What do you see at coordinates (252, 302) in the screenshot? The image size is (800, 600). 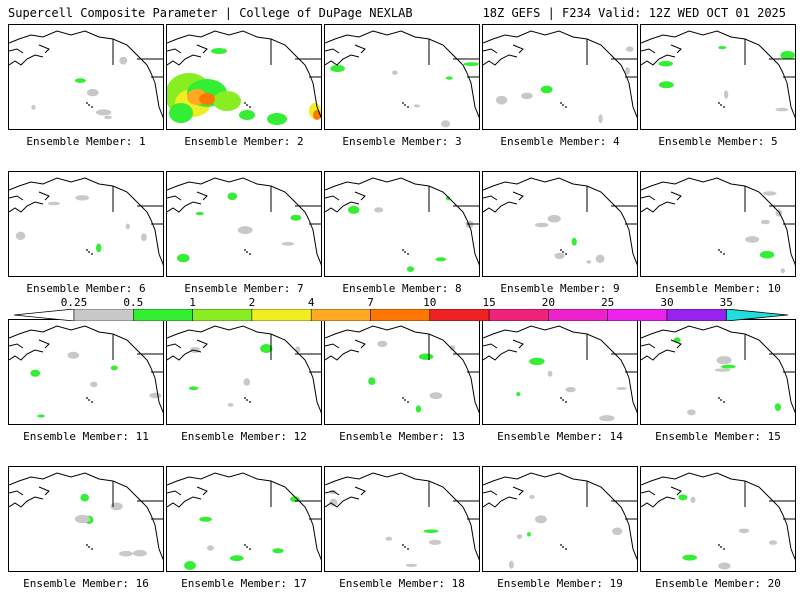 I see `colorbar-tick-label: 2` at bounding box center [252, 302].